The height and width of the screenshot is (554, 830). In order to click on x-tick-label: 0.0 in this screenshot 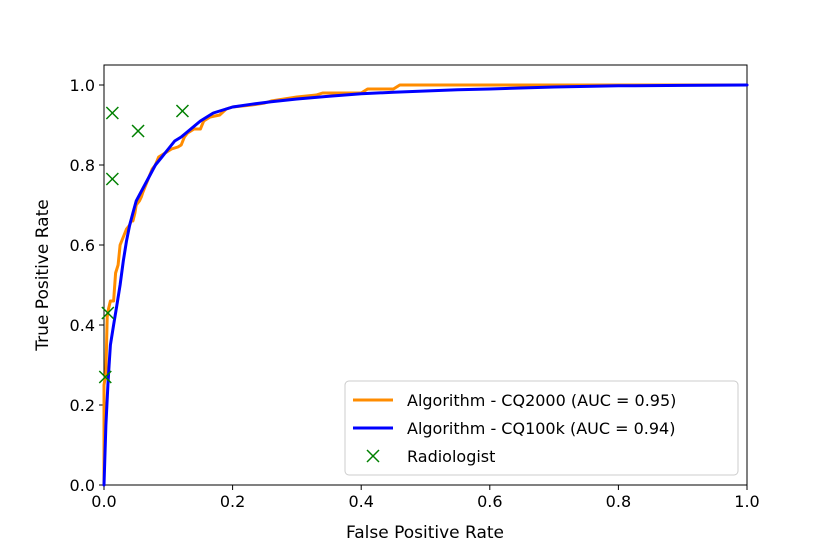, I will do `click(103, 501)`.